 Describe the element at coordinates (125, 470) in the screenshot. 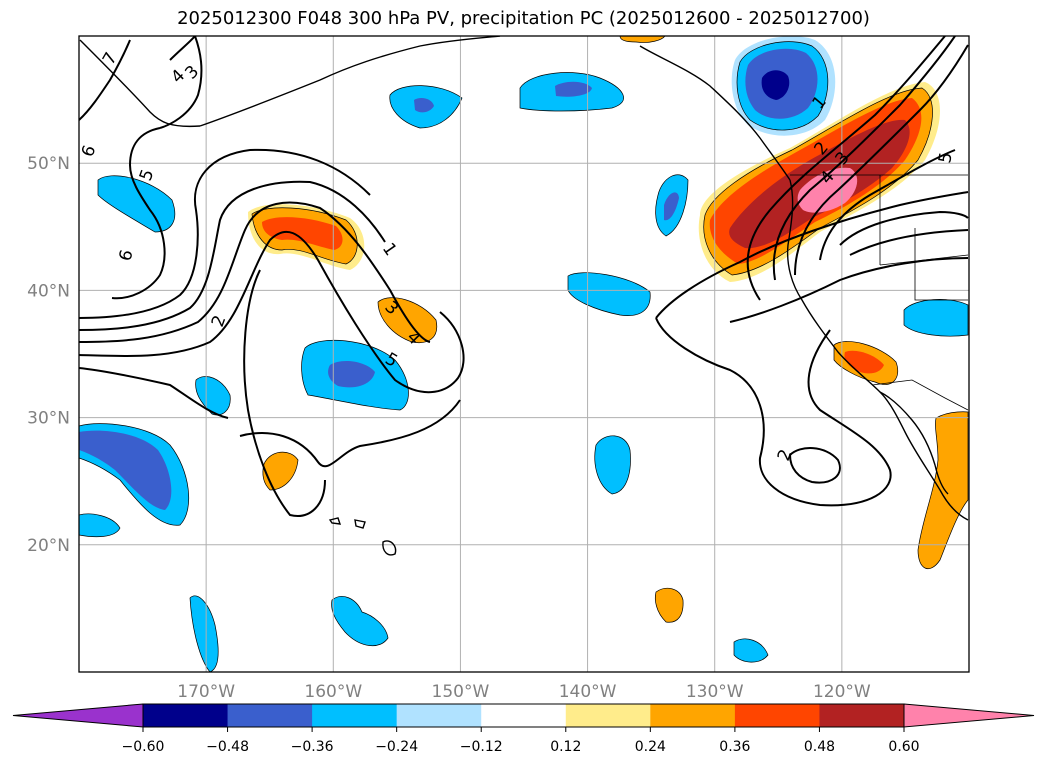

I see `precip-neg-west-core` at that location.